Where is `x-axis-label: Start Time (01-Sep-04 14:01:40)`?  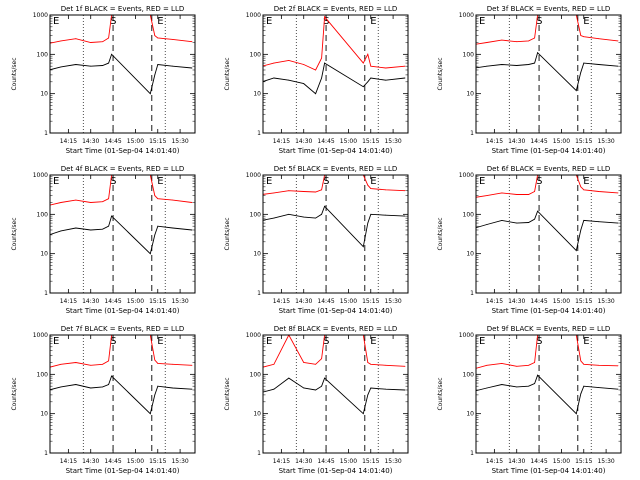
x-axis-label: Start Time (01-Sep-04 14:01:40) is located at coordinates (549, 471).